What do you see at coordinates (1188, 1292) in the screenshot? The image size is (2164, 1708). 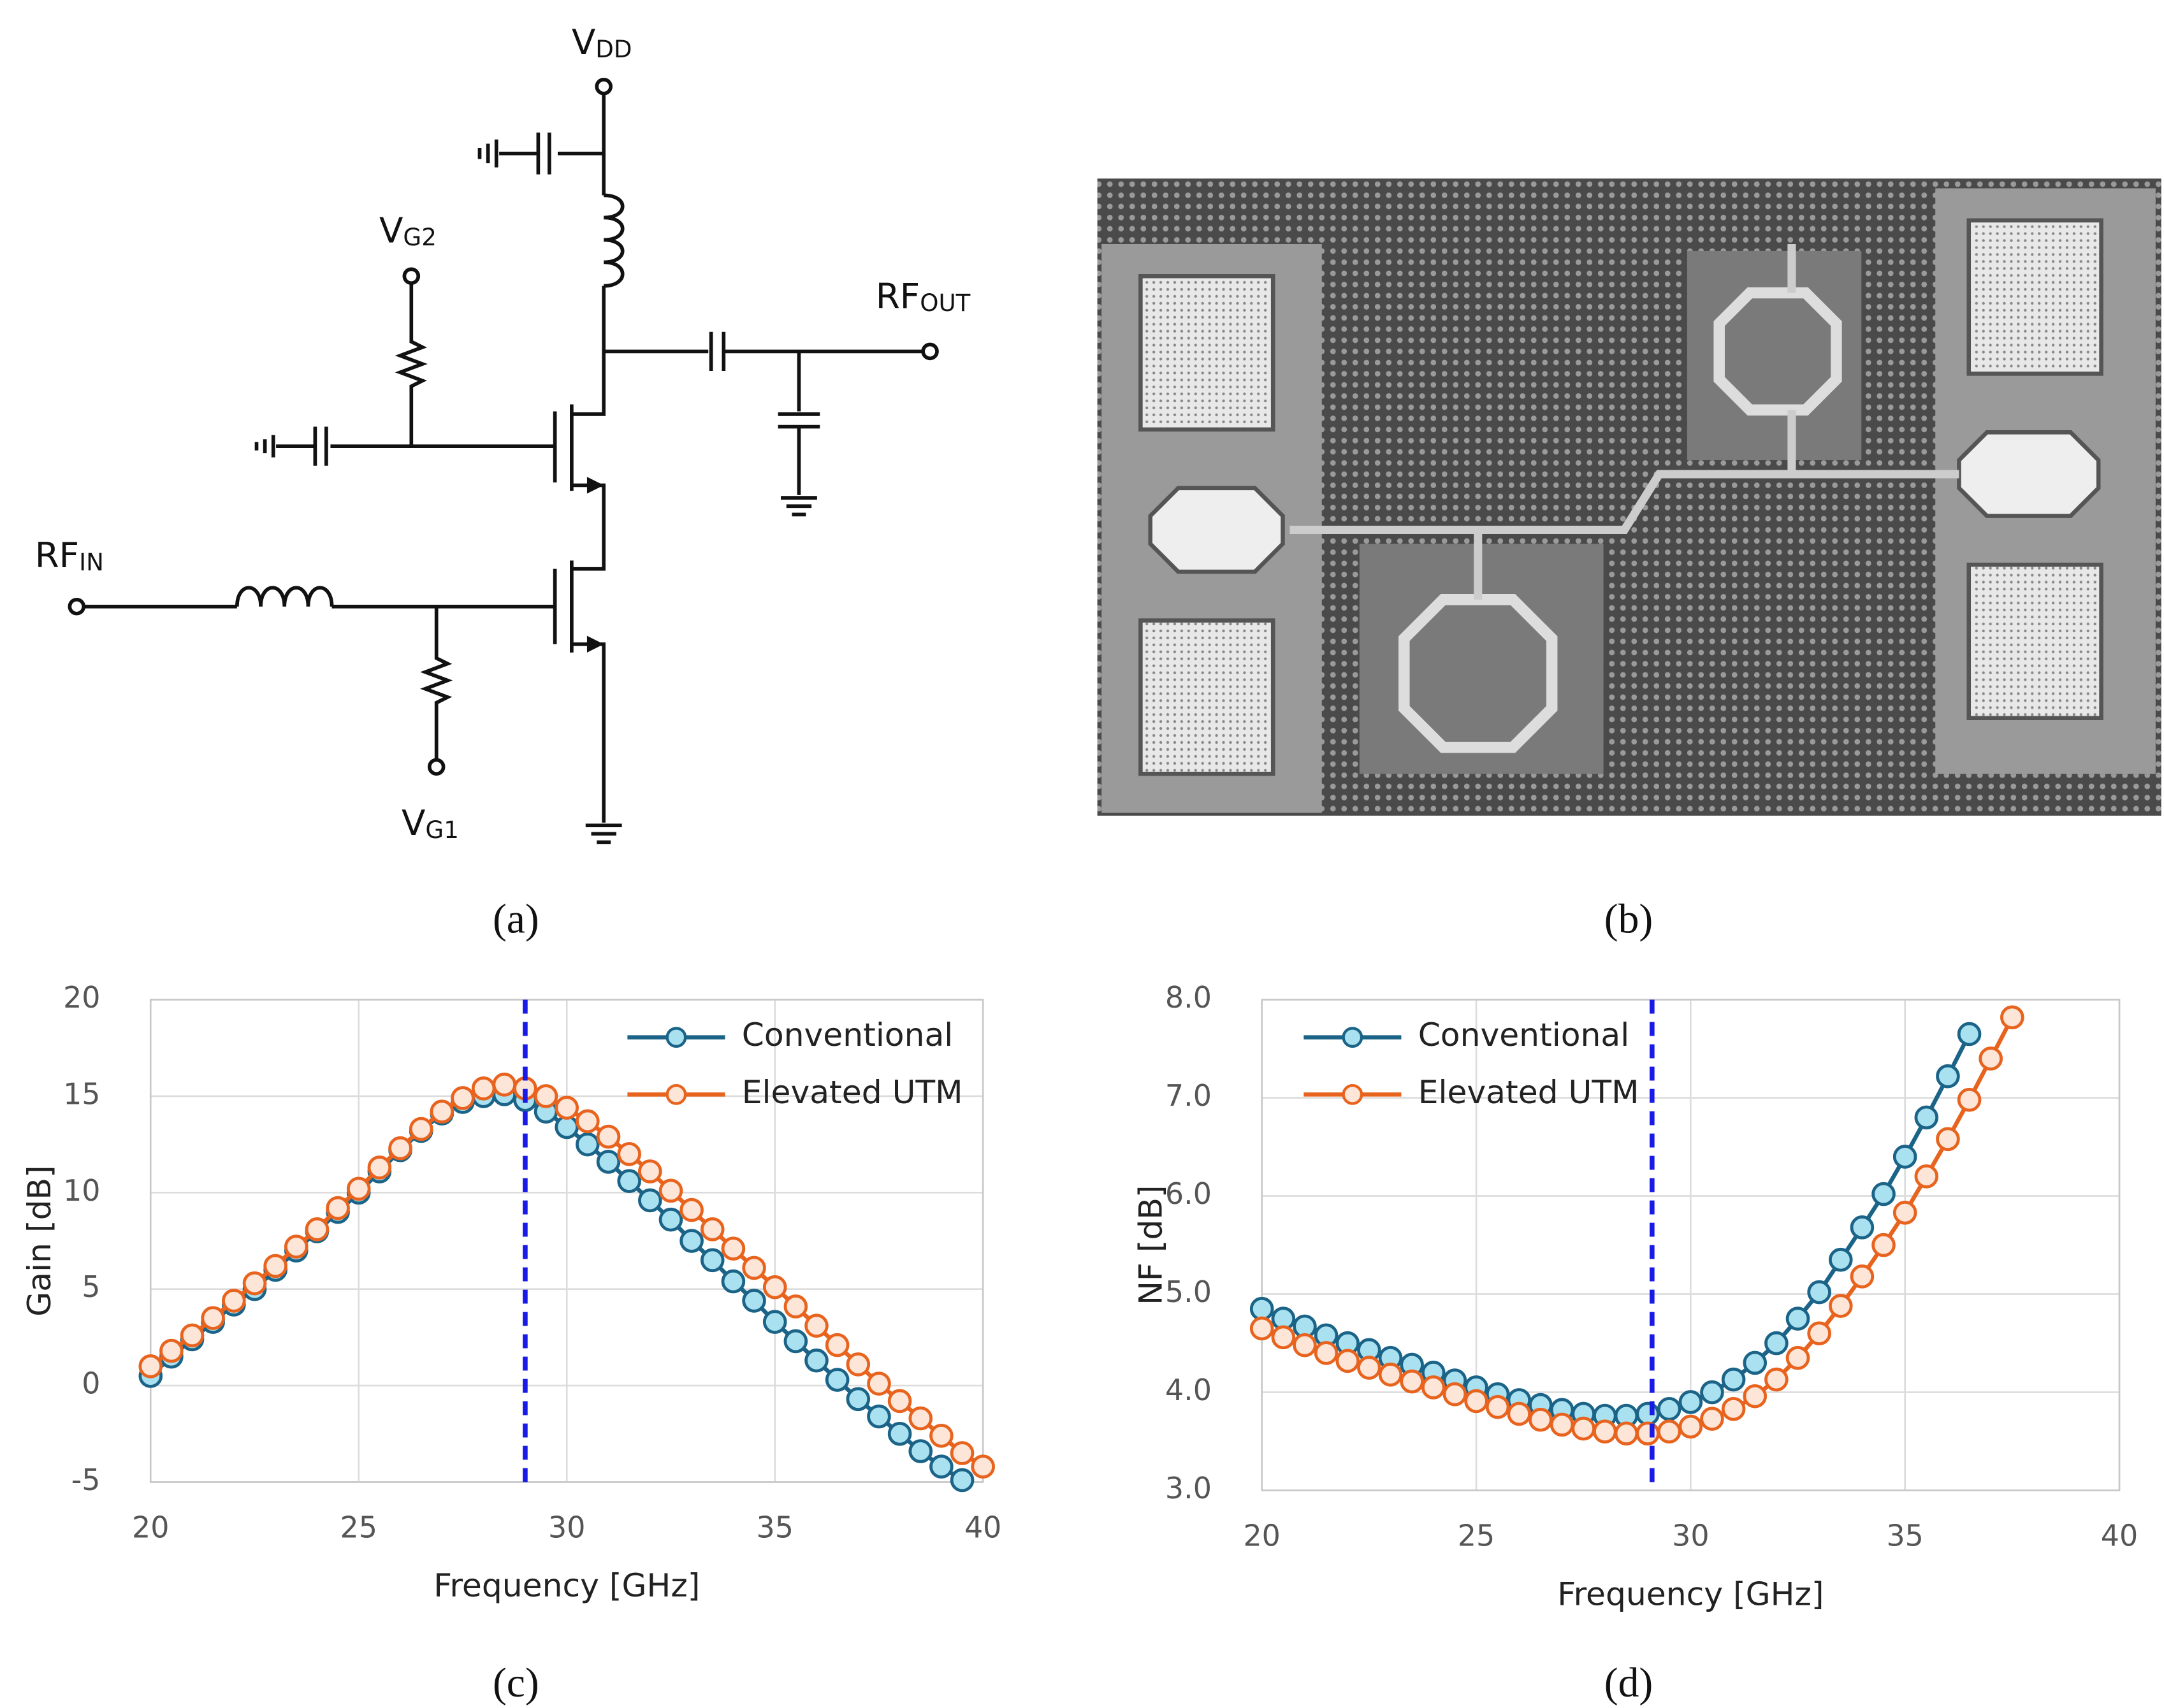 I see `y-tick-label: 5.0` at bounding box center [1188, 1292].